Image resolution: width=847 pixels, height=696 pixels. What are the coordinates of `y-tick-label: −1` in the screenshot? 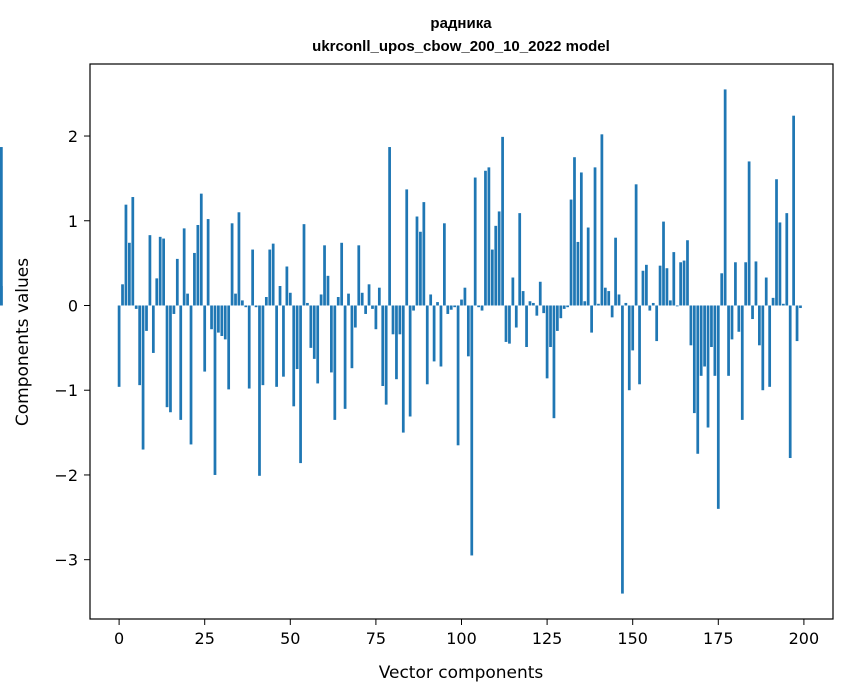 It's located at (66, 390).